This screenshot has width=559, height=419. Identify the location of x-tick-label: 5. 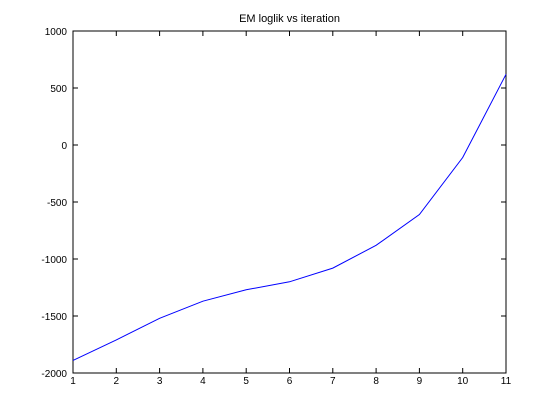
(246, 381).